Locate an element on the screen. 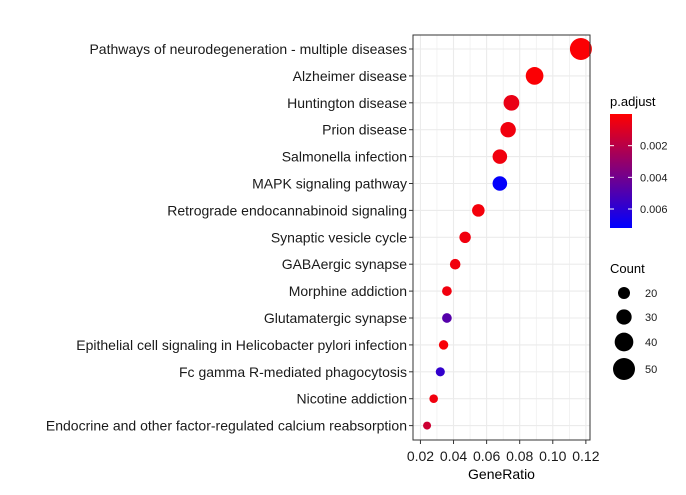  x-tick-label: 0.04 is located at coordinates (453, 456).